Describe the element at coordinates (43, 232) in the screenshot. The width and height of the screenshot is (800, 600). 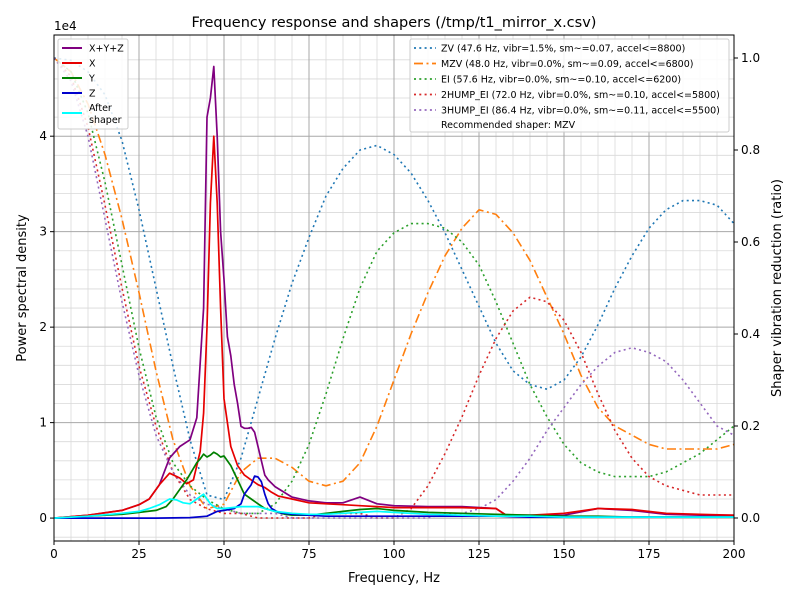
I see `y-tick-label: 3` at that location.